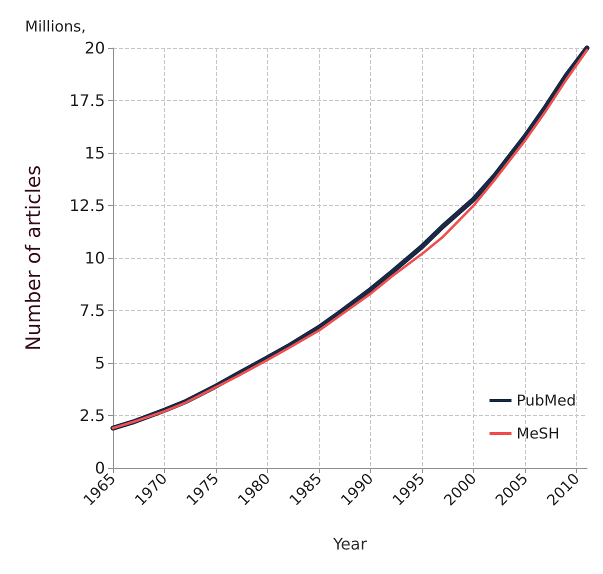  What do you see at coordinates (546, 401) in the screenshot?
I see `legend-label: PubMed` at bounding box center [546, 401].